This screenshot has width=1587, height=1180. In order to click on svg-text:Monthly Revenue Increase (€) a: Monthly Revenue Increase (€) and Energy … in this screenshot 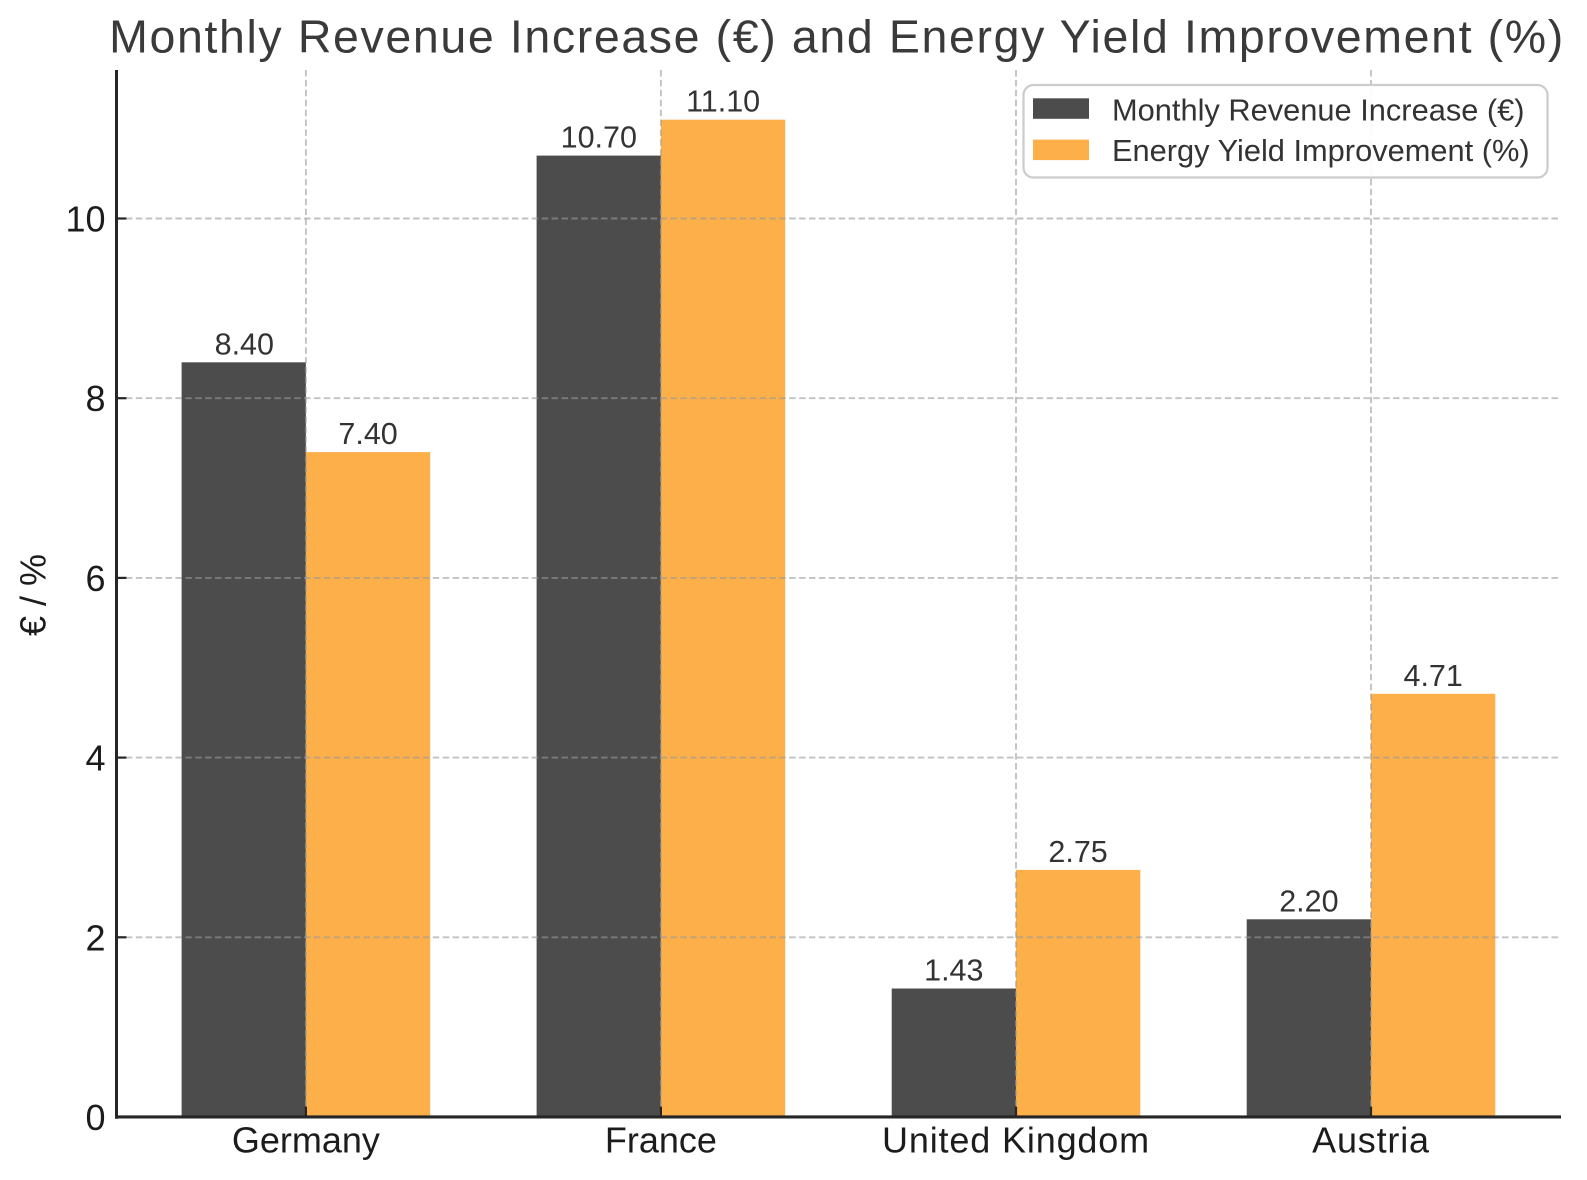, I will do `click(837, 36)`.